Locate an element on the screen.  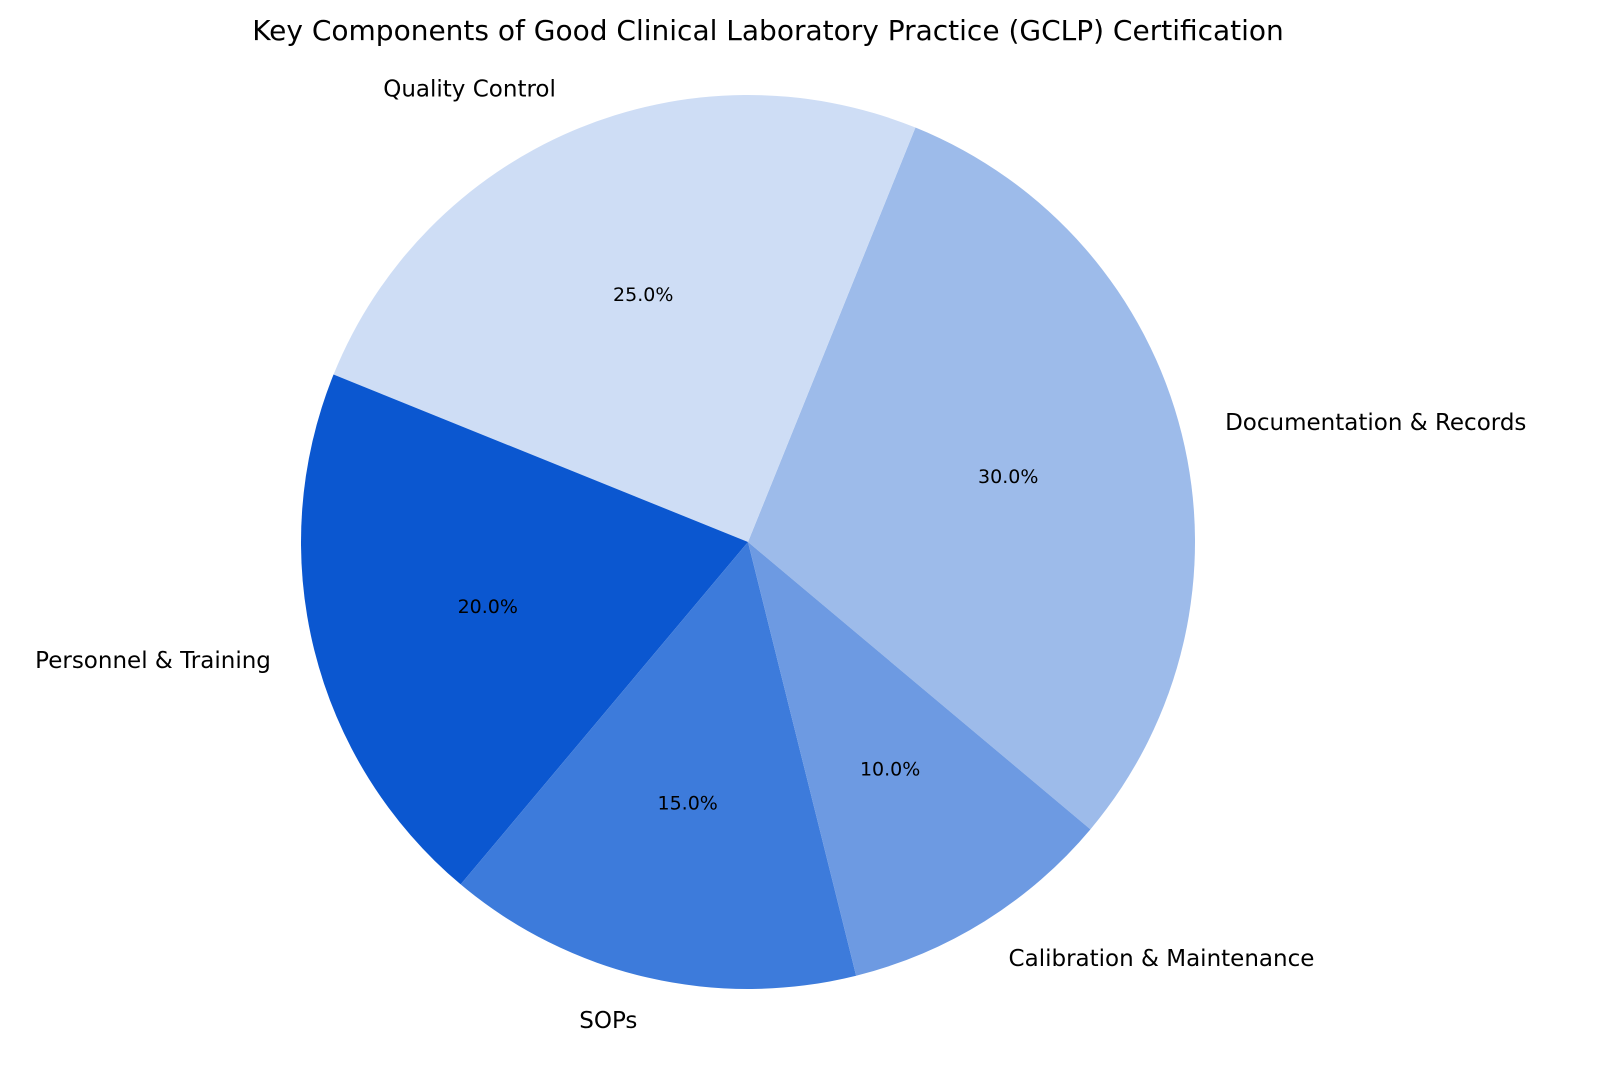
pie-slice-sops is located at coordinates (658, 765).